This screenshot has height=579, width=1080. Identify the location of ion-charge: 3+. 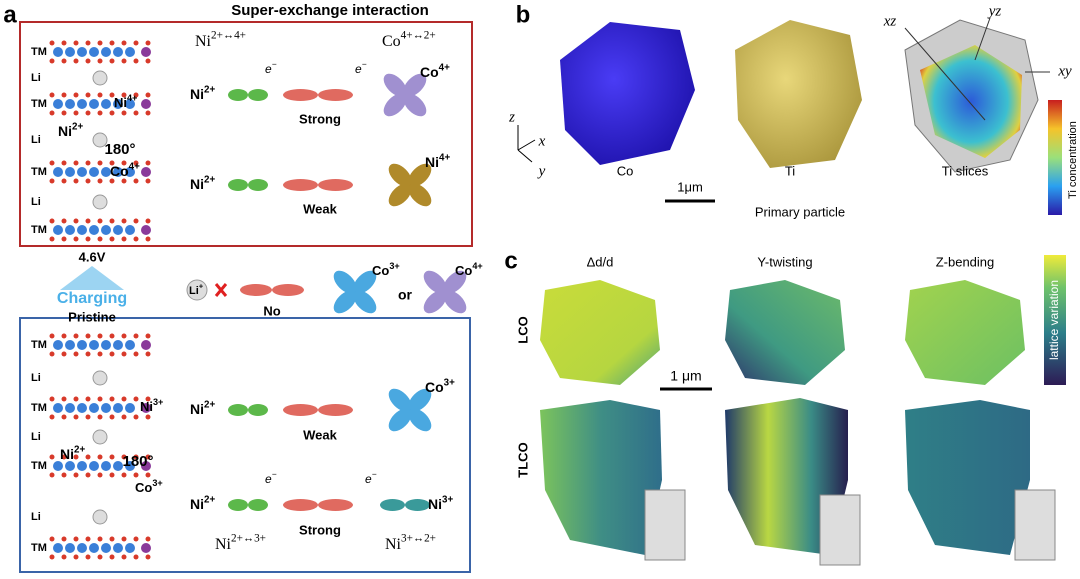
(394, 266).